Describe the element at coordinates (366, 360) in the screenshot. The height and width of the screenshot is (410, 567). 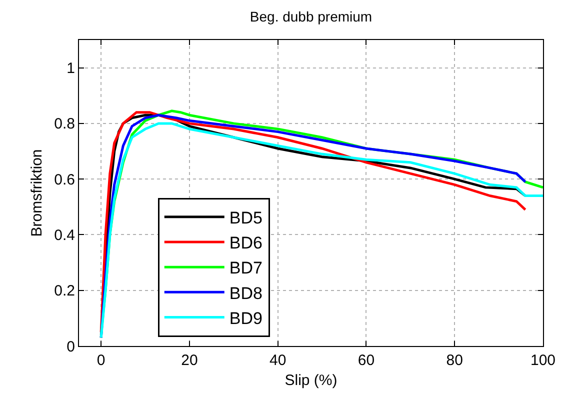
I see `x-tick-label: 60` at that location.